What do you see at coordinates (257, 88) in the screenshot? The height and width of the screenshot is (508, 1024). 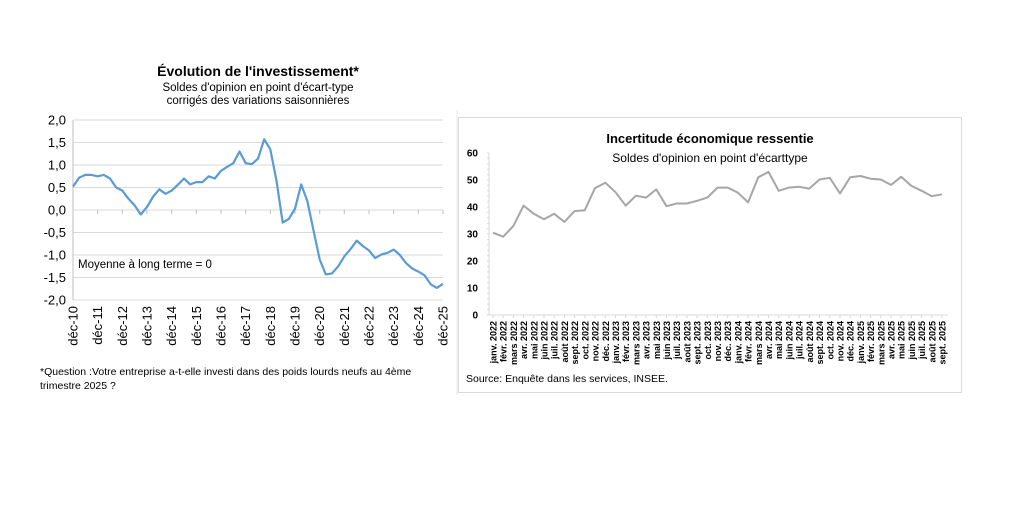 I see `chart-subtitle: Soldes d'opinion en point d'écart-type` at bounding box center [257, 88].